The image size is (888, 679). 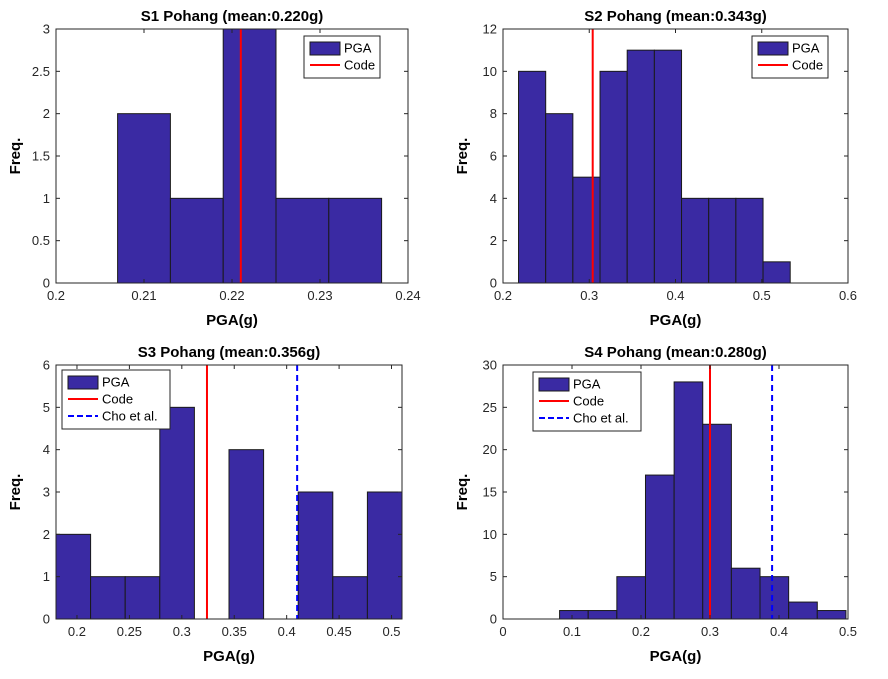 What do you see at coordinates (490, 449) in the screenshot?
I see `y-tick-label: 20` at bounding box center [490, 449].